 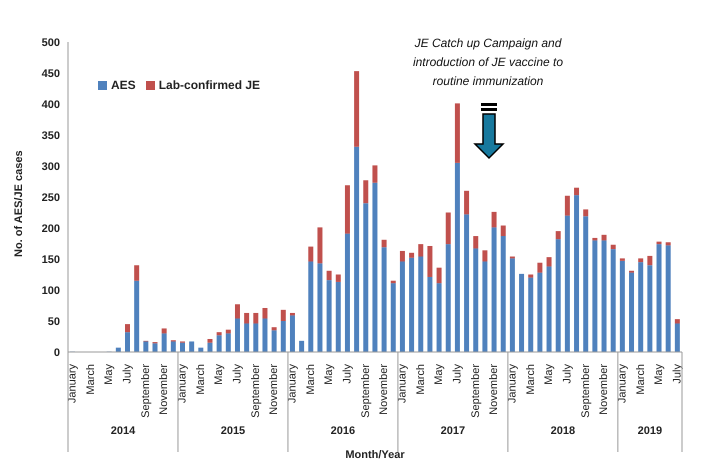 What do you see at coordinates (123, 431) in the screenshot?
I see `text: 2014` at bounding box center [123, 431].